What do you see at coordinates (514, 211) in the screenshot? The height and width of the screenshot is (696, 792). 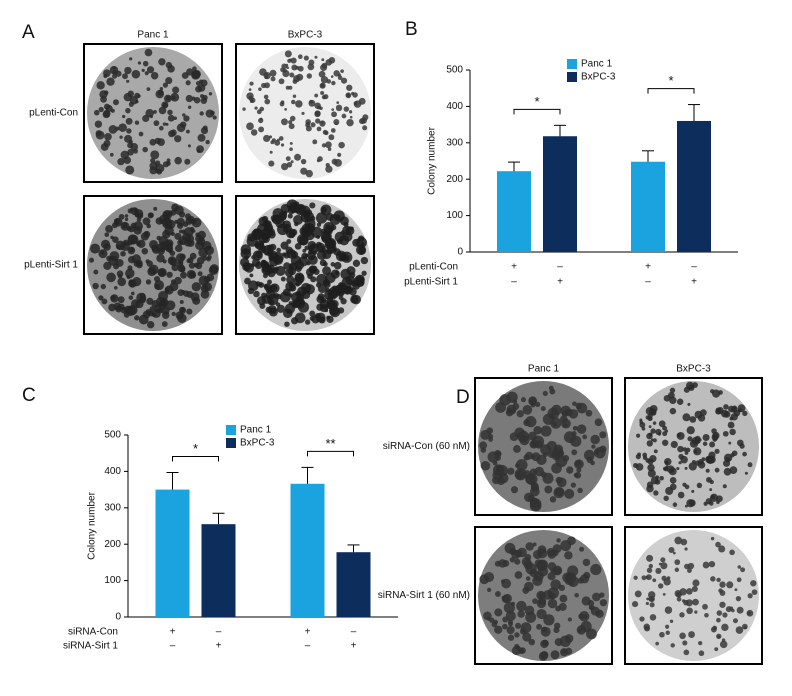 I see `bar` at bounding box center [514, 211].